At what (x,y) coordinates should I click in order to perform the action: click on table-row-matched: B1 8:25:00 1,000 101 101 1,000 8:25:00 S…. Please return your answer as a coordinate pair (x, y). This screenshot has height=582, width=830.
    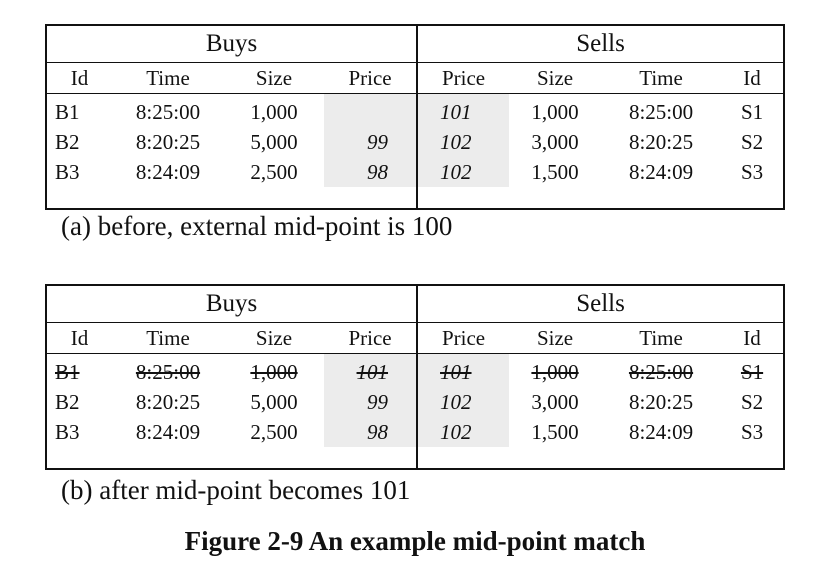
    Looking at the image, I should click on (415, 370).